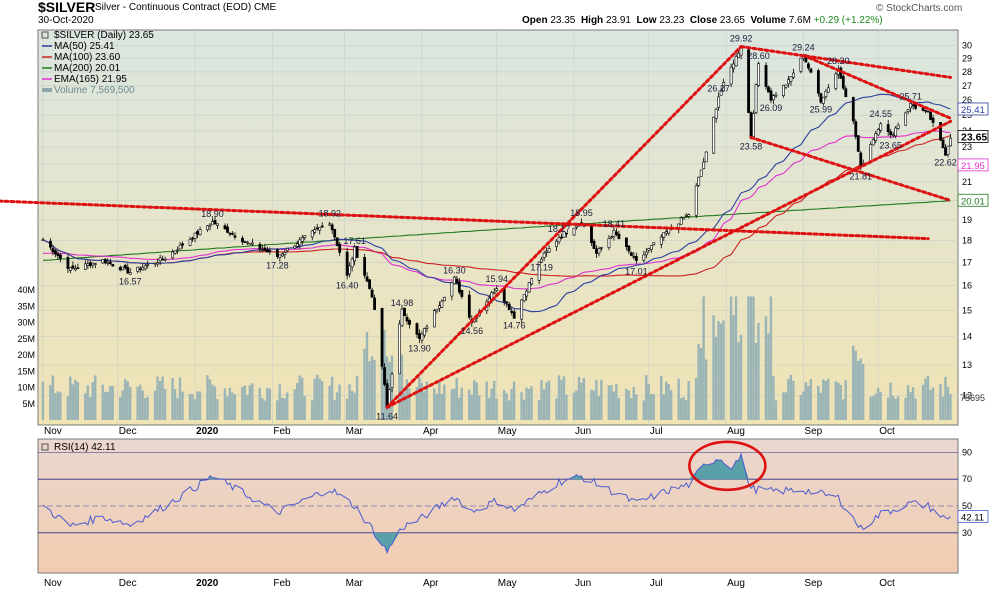  Describe the element at coordinates (431, 431) in the screenshot. I see `price-month-label: Apr` at that location.